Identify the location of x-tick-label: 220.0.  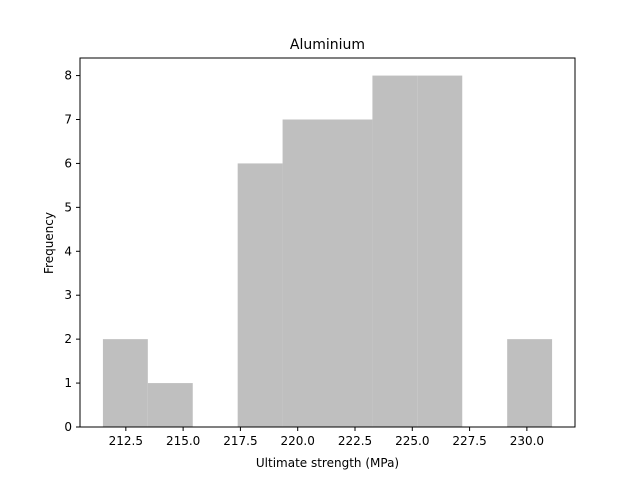
(298, 441).